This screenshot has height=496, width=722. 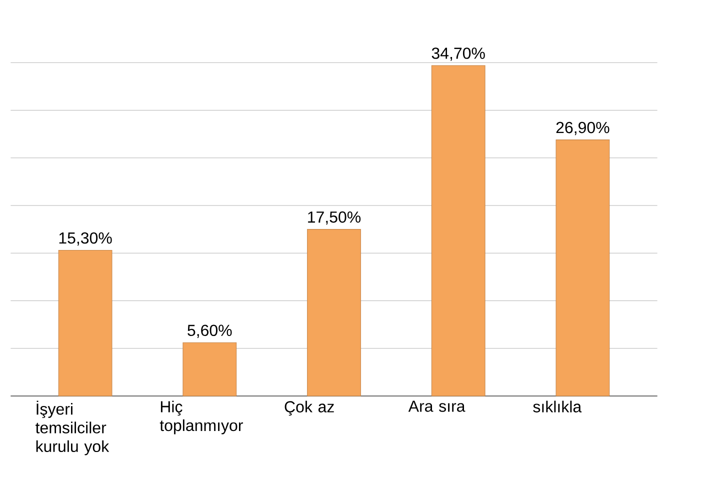 What do you see at coordinates (557, 406) in the screenshot?
I see `x-tick-label: sıklıkla` at bounding box center [557, 406].